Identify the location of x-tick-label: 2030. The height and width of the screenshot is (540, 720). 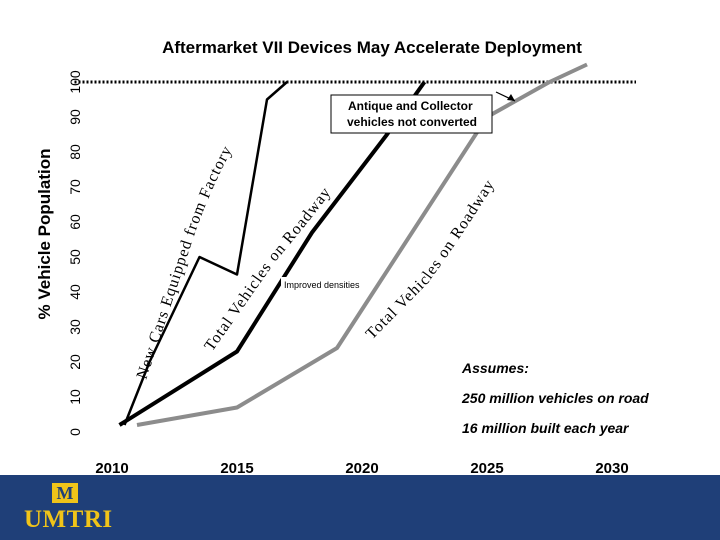
(611, 467).